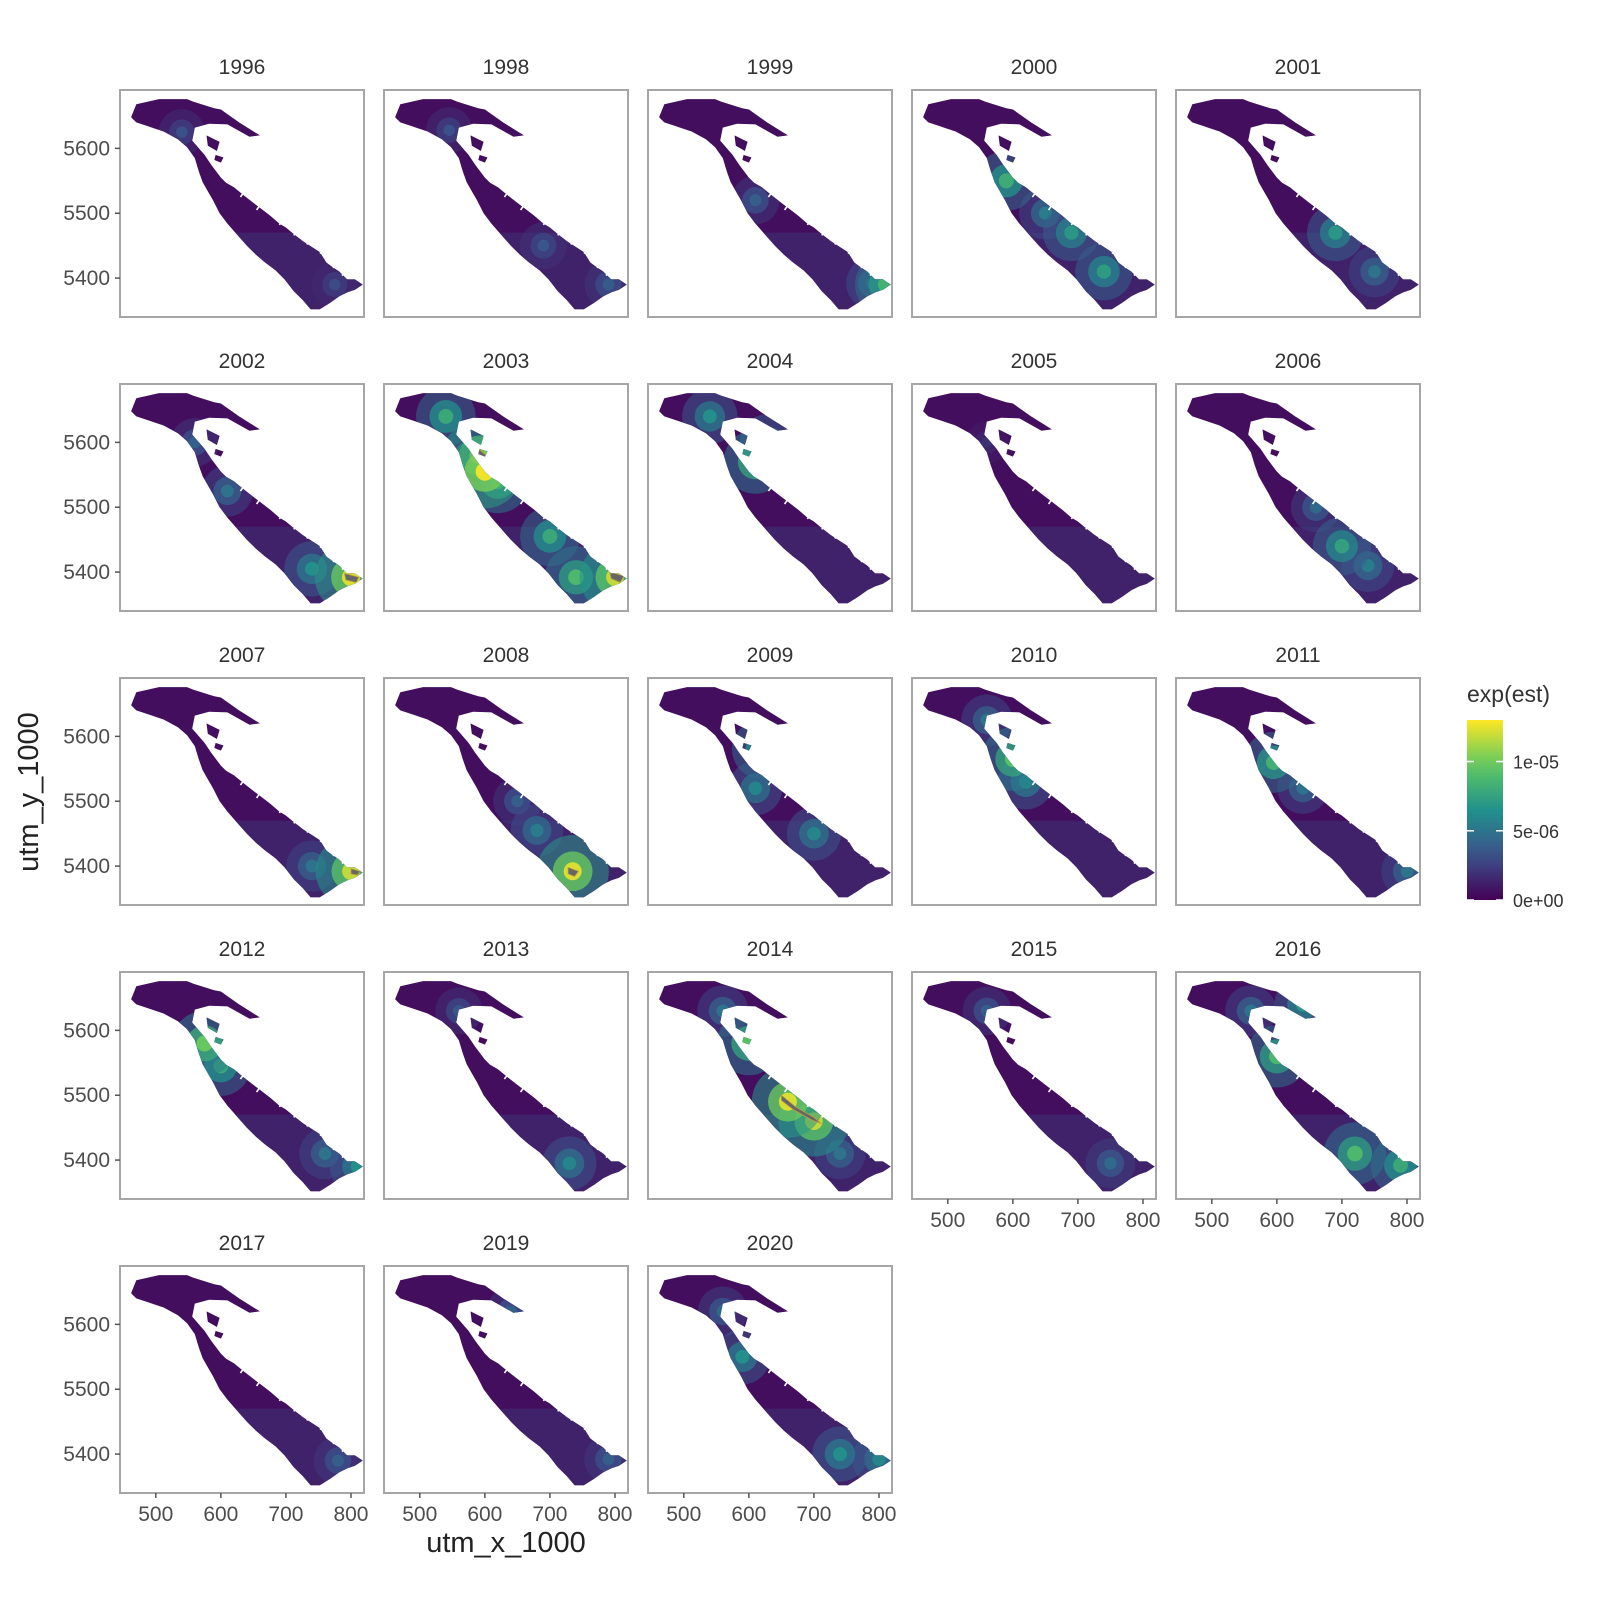 This screenshot has height=1600, width=1600. I want to click on legend-break-label: 5e-06, so click(1536, 832).